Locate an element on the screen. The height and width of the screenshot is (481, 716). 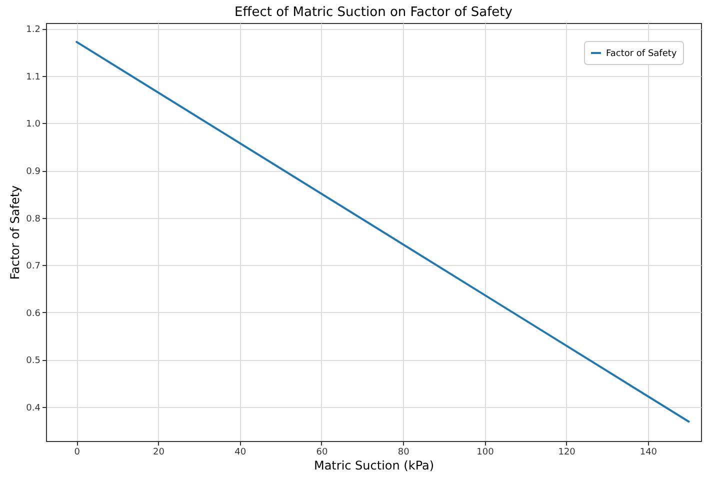
legend-label: Factor of Safety is located at coordinates (642, 54).